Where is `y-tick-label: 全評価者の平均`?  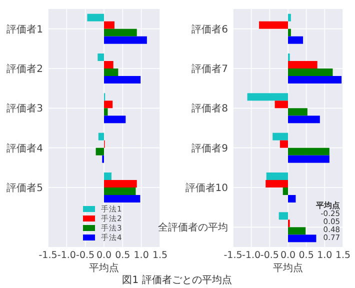 y-tick-label: 全評価者の平均 is located at coordinates (193, 228).